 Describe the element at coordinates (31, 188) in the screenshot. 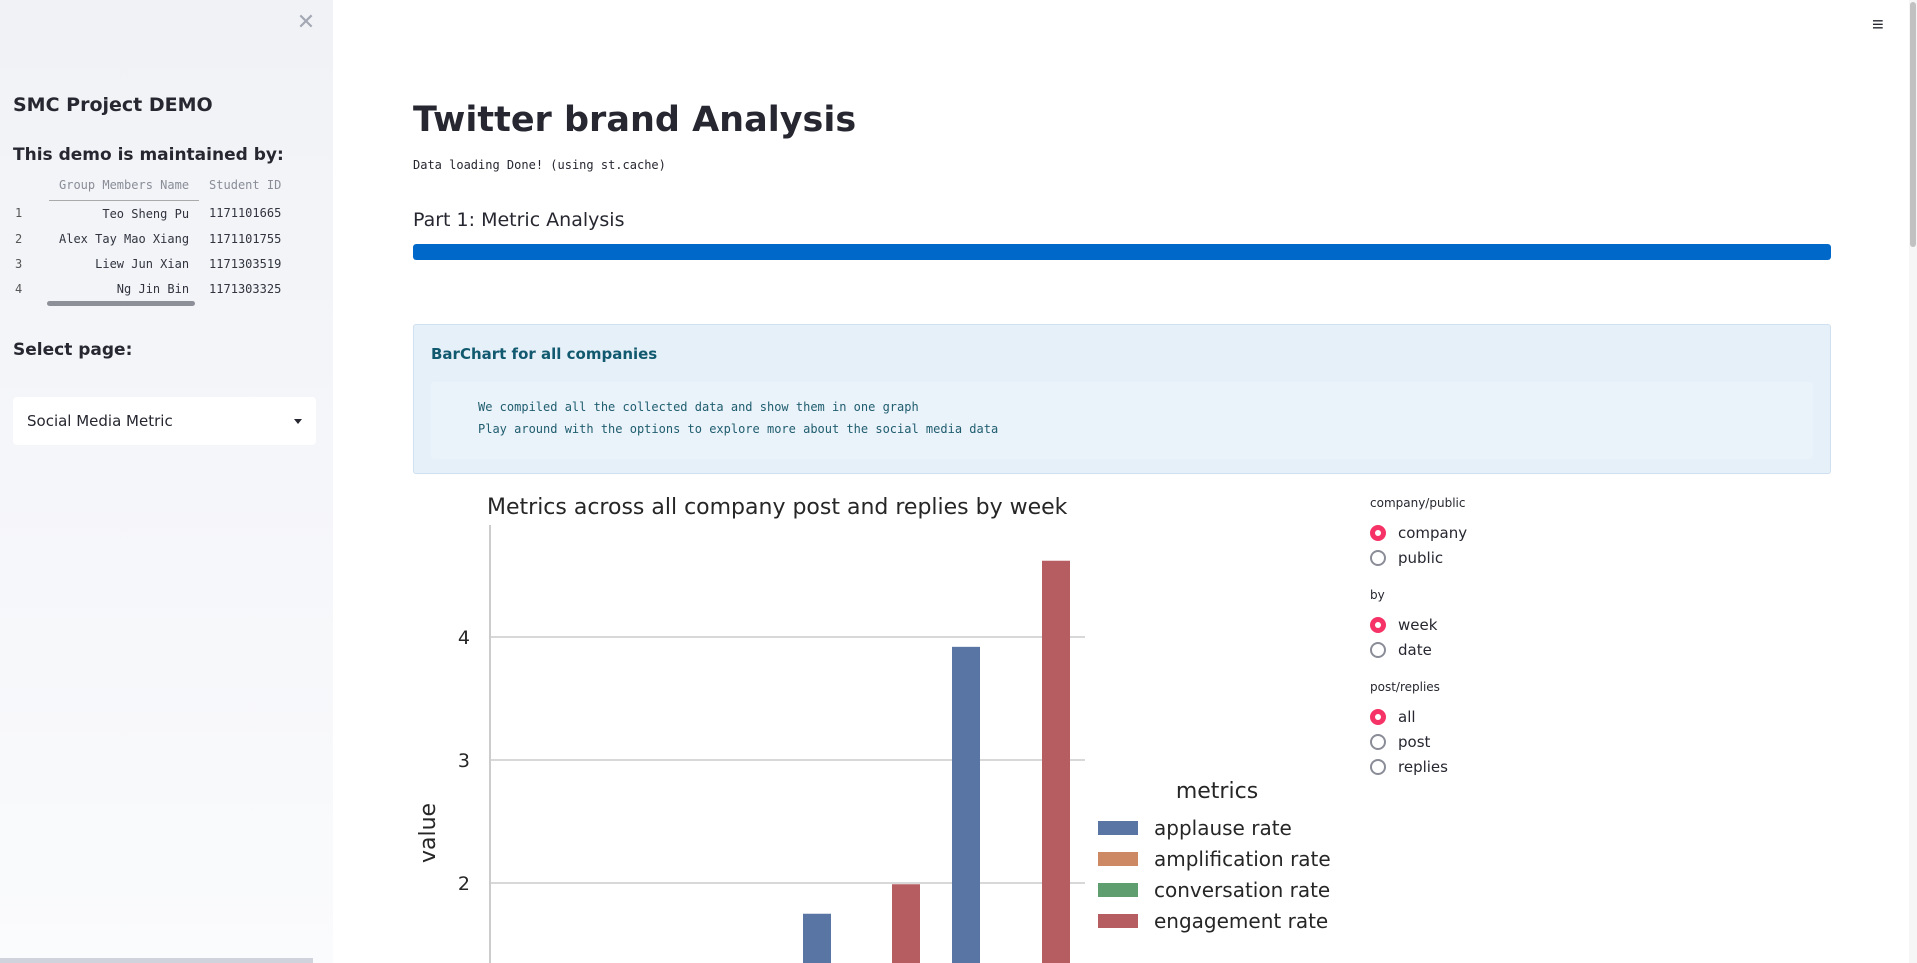

I see `table-header-index` at that location.